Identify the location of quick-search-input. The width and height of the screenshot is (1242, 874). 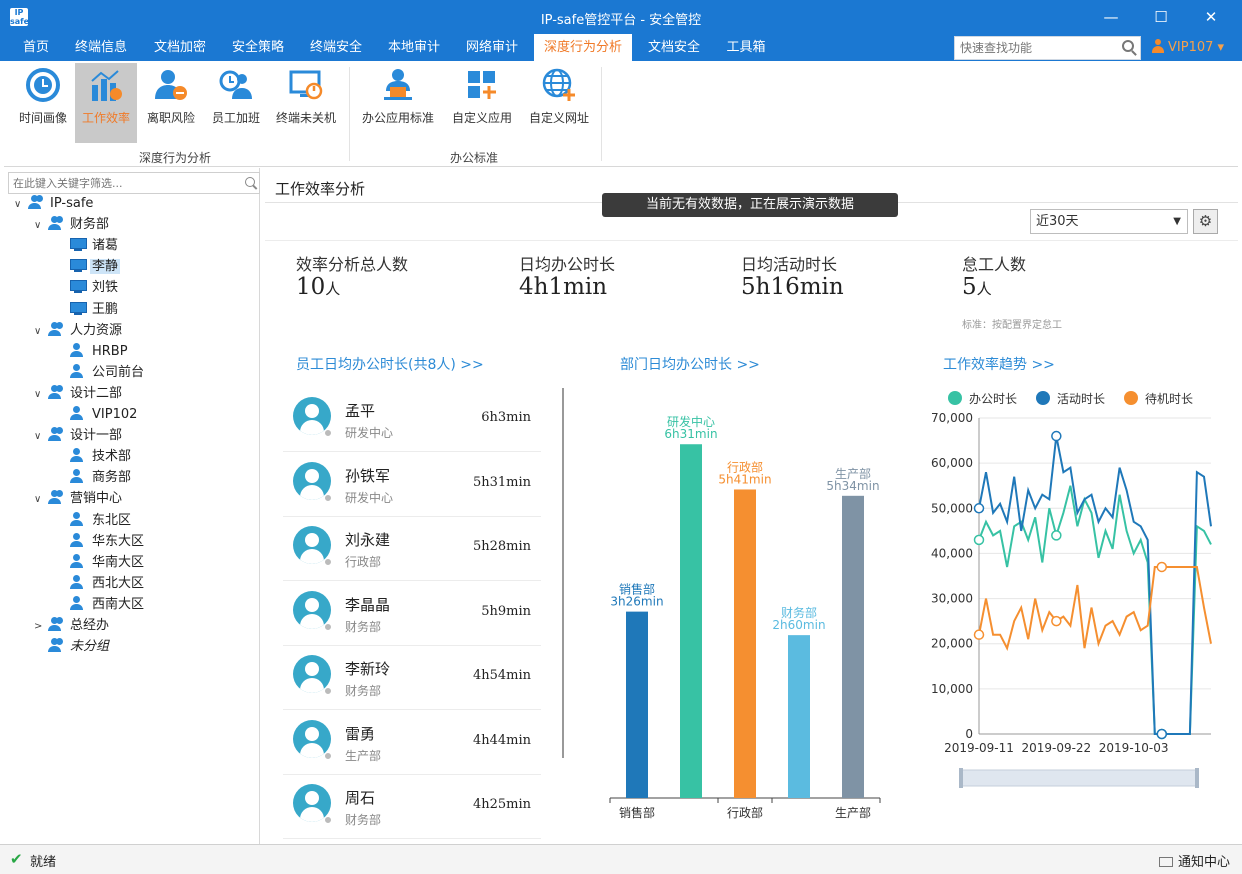
(1035, 48).